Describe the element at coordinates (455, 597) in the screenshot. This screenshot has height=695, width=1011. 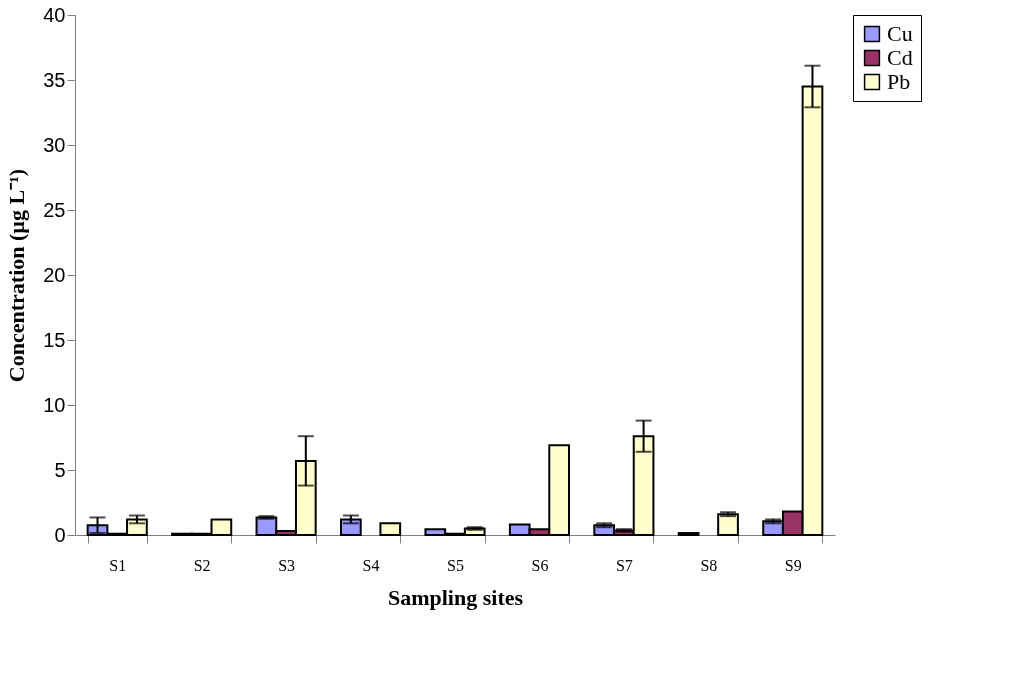
I see `x-axis-title: Sampling sites` at that location.